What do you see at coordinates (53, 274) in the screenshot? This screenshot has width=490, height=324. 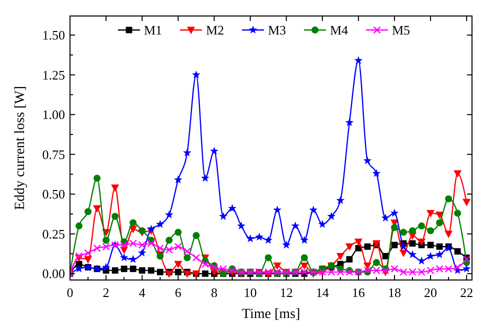 I see `y-tick-label: 0.00` at bounding box center [53, 274].